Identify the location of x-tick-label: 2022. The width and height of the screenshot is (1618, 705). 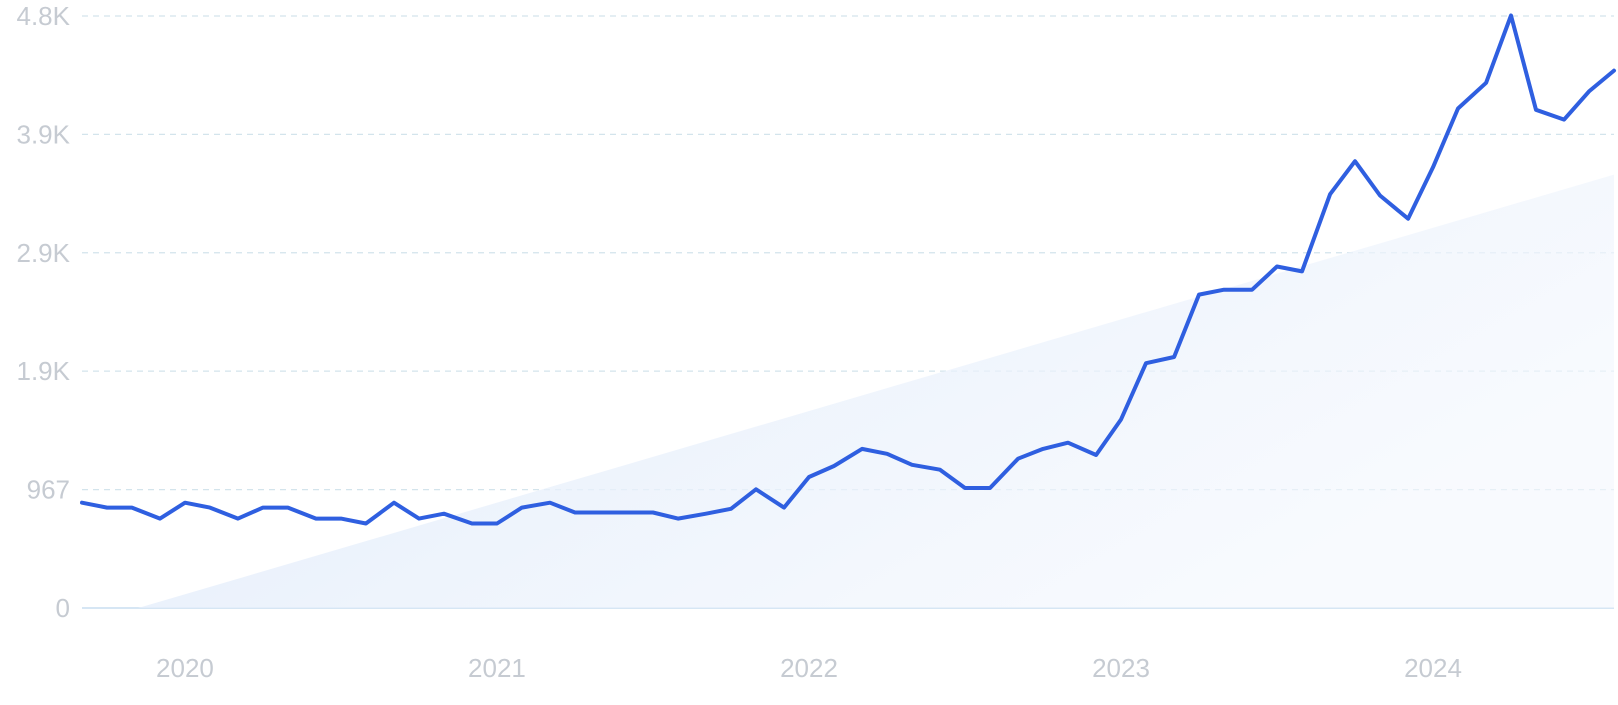
(809, 668).